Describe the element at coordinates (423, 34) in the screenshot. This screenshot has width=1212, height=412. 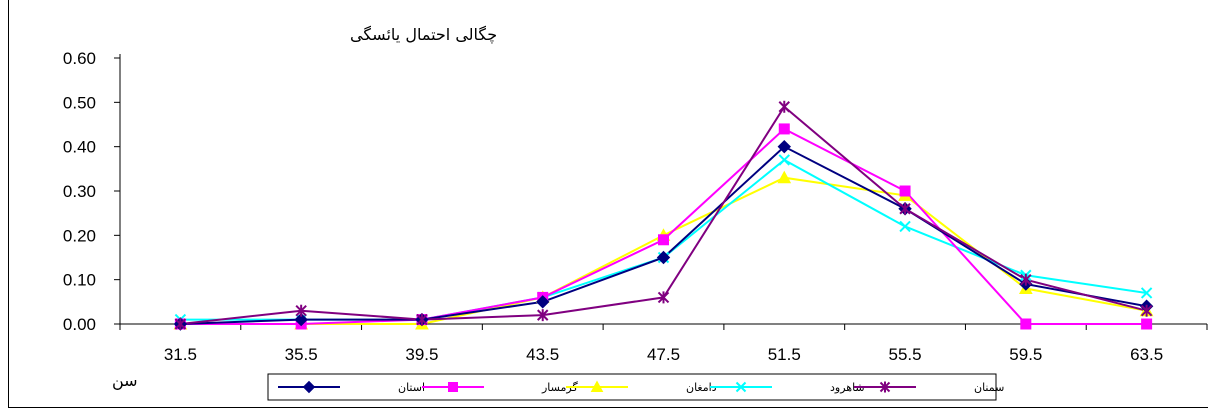
I see `y-axis-title: چگالی احتمال یائسگی` at that location.